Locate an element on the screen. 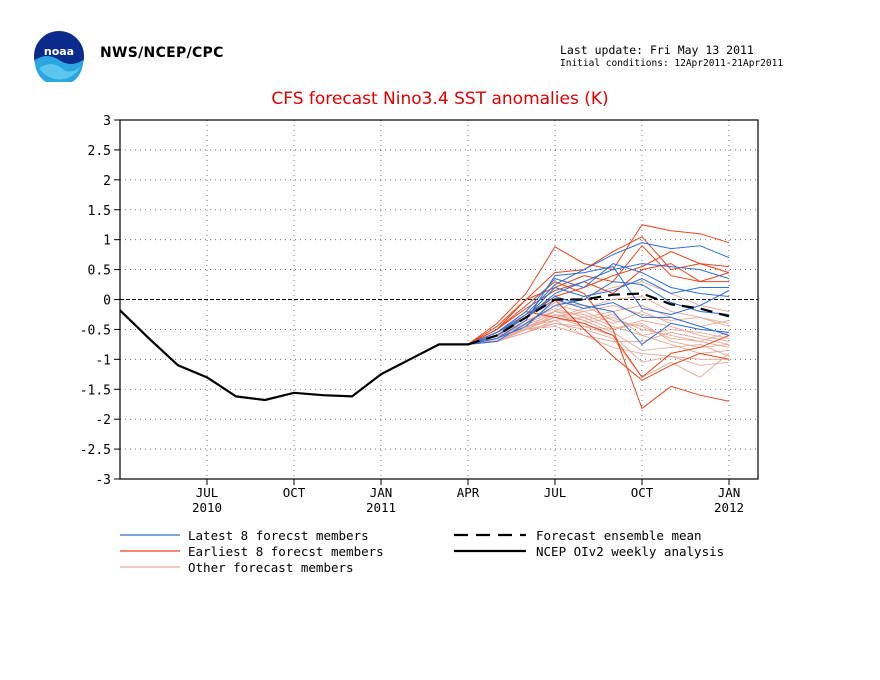 This screenshot has width=880, height=680. y-tick-label: 0.5 is located at coordinates (99, 271).